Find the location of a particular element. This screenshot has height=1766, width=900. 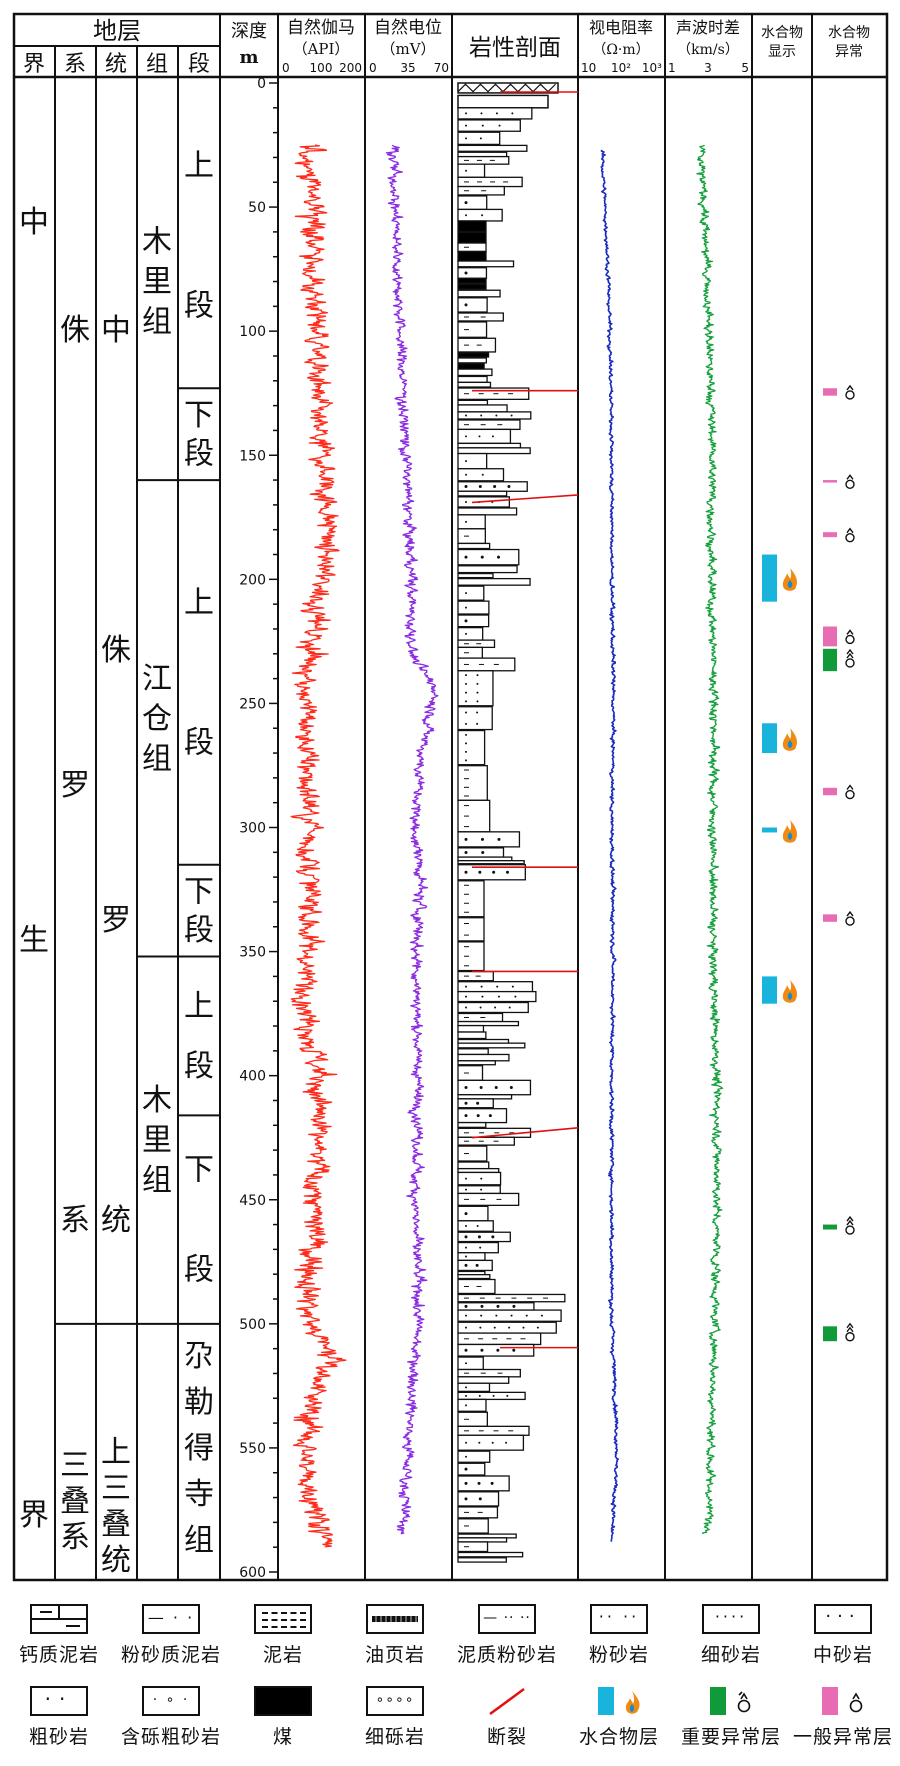

header-res-title: 视电阻率 is located at coordinates (621, 27).